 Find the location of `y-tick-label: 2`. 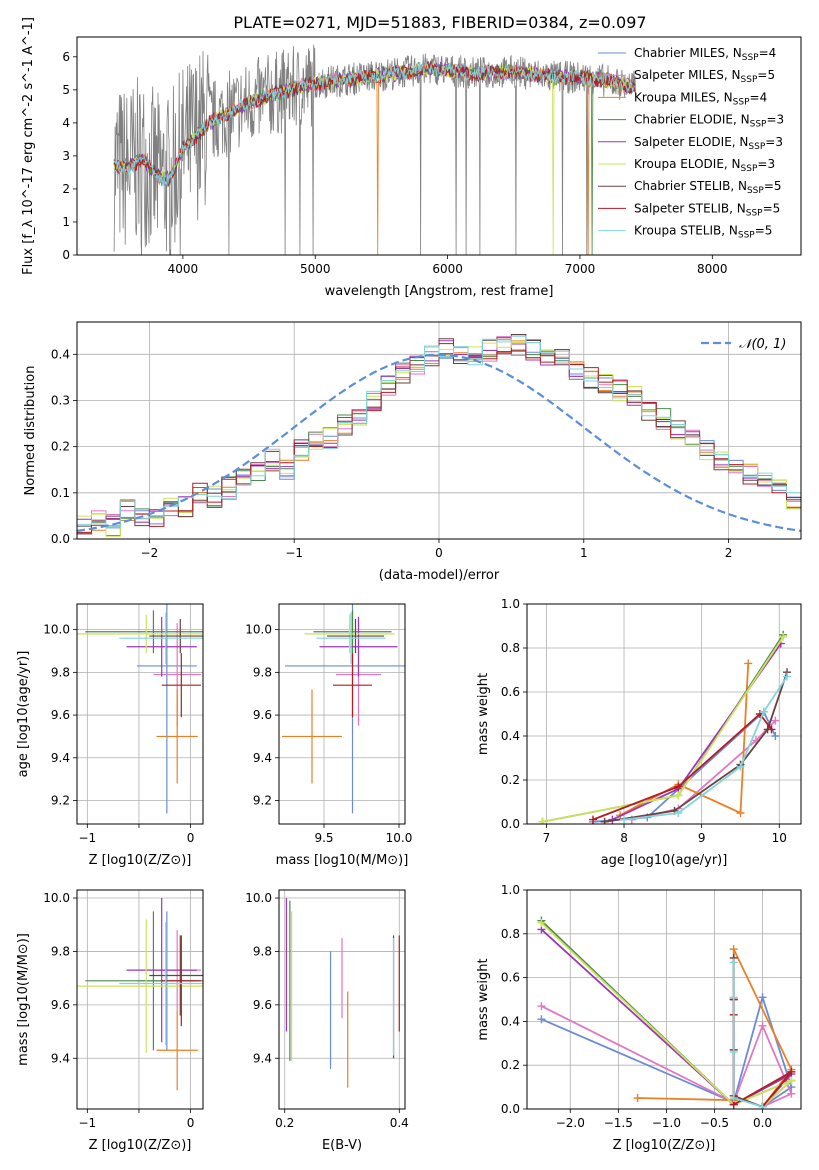

y-tick-label: 2 is located at coordinates (66, 189).